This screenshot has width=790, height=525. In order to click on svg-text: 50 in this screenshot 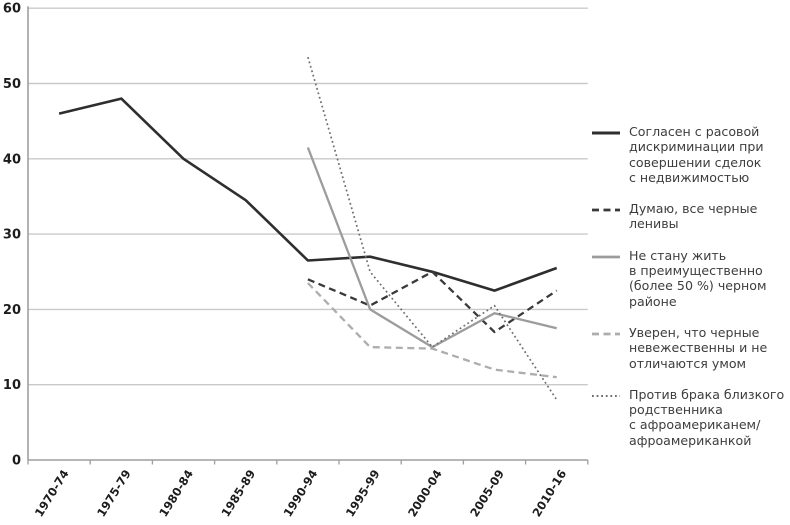, I will do `click(12, 84)`.